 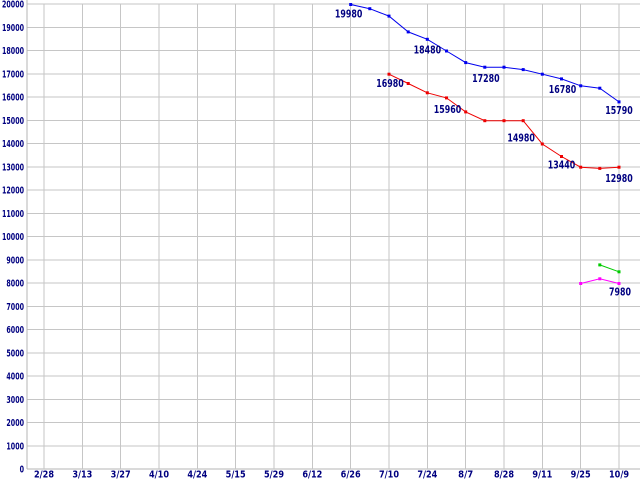 I want to click on data-point-label: 15960, so click(x=448, y=109).